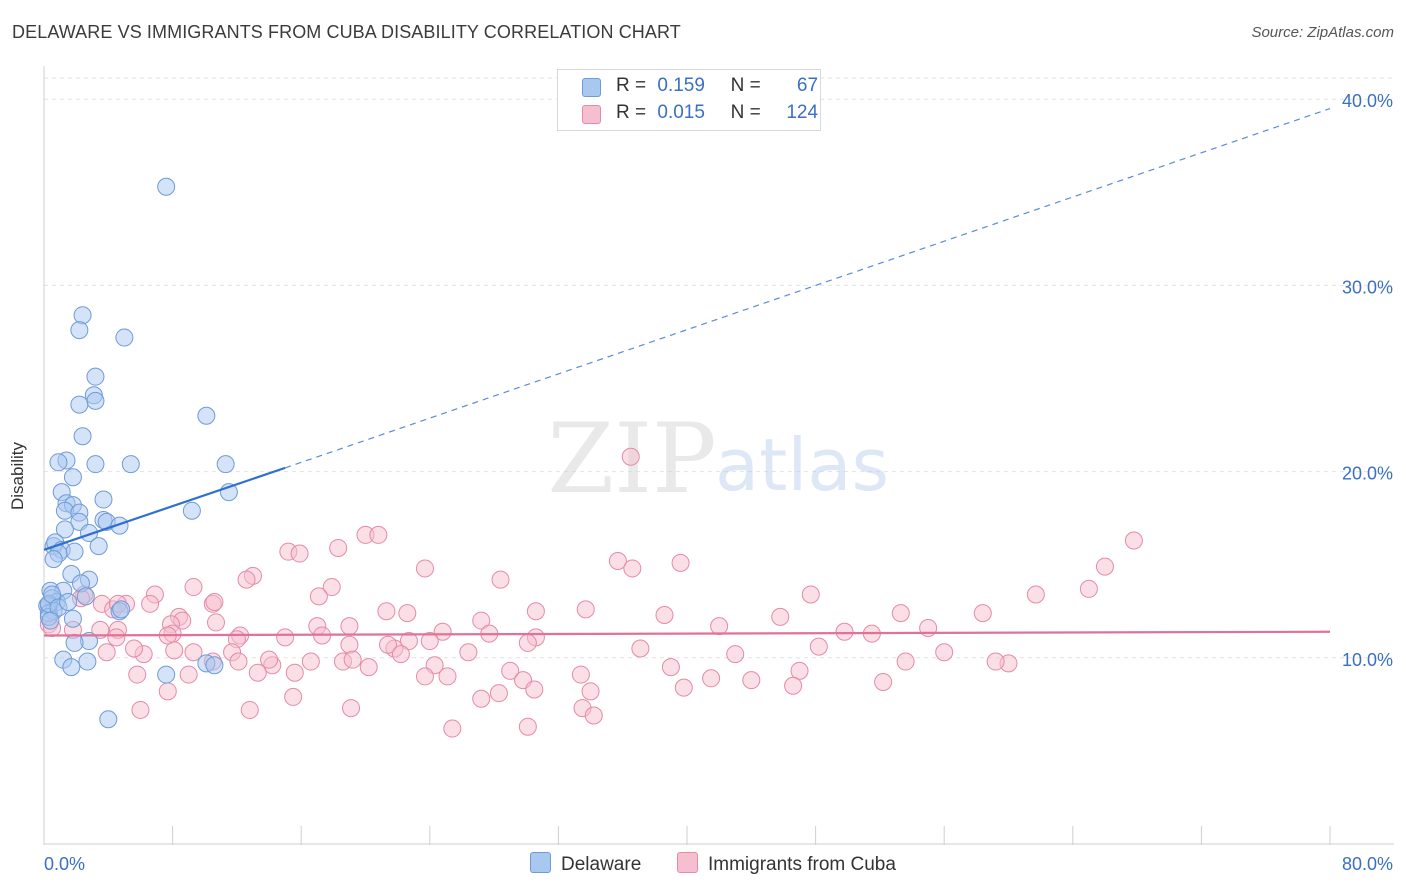 This screenshot has height=892, width=1406. What do you see at coordinates (64, 864) in the screenshot?
I see `x-tick-label-min: 0.0%` at bounding box center [64, 864].